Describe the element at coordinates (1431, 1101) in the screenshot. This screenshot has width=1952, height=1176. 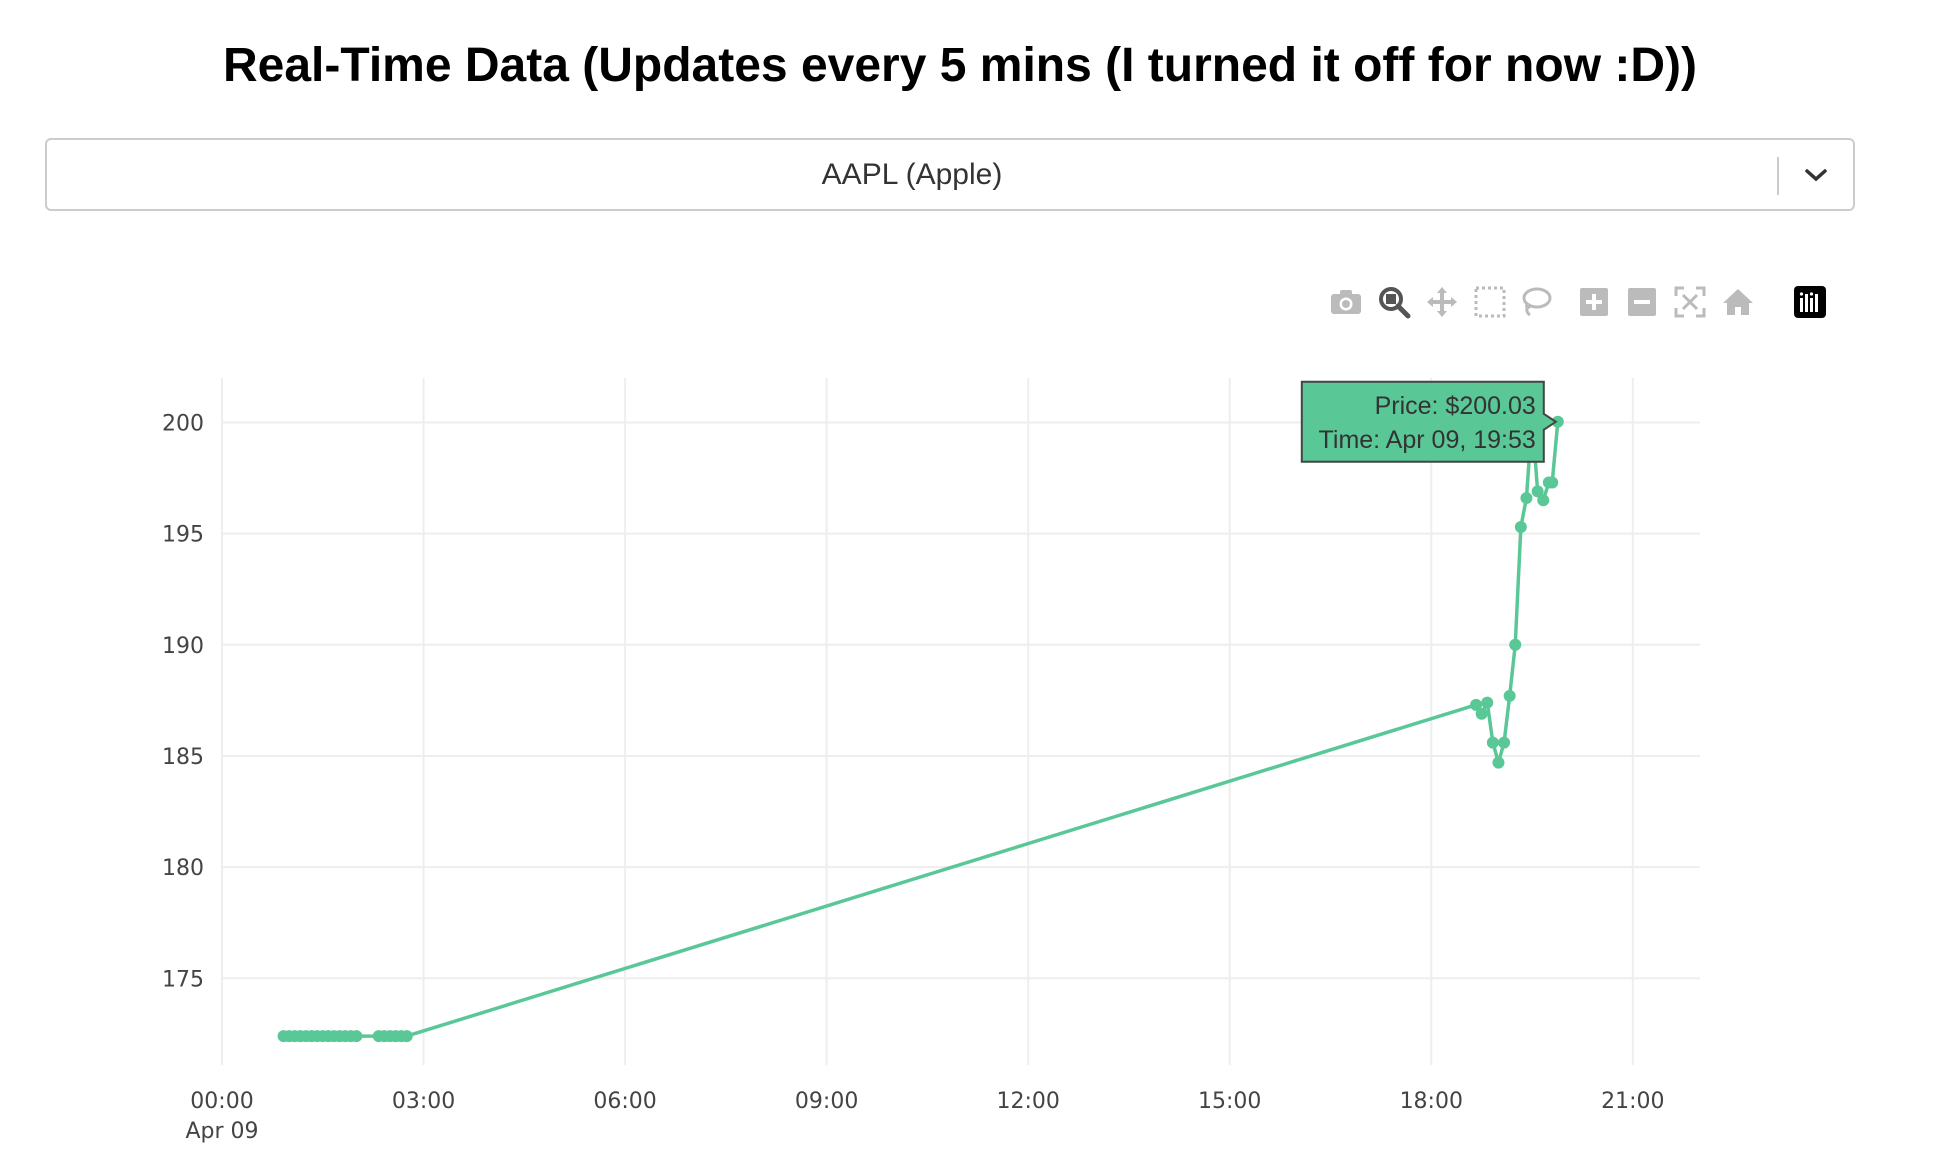
I see `x-tick-label: 18:00` at that location.